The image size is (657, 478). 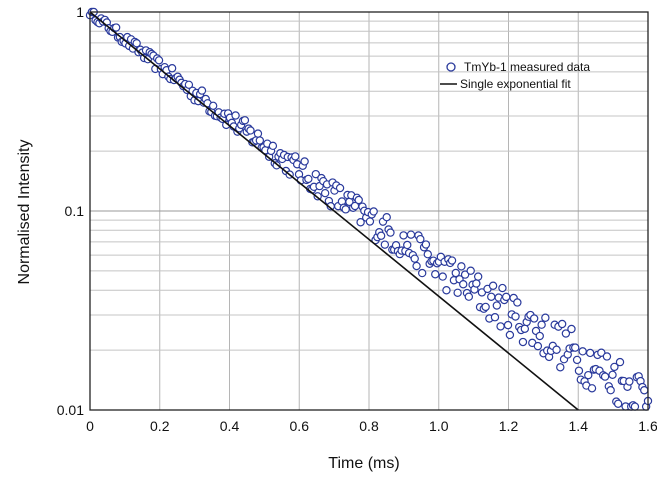 I want to click on x-tick-label: 1.2, so click(x=509, y=426).